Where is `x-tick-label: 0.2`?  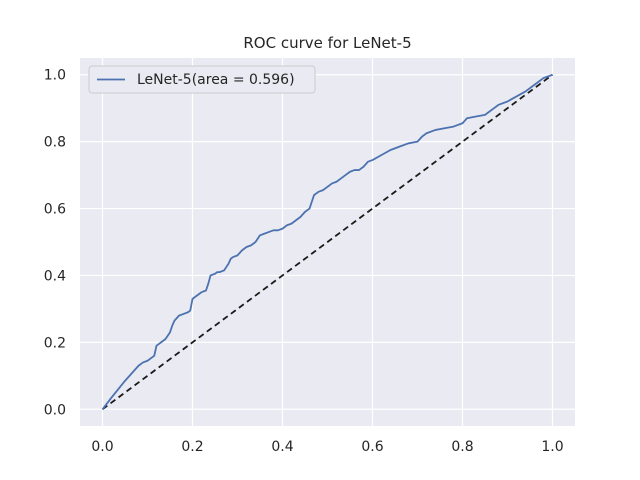 x-tick-label: 0.2 is located at coordinates (192, 447).